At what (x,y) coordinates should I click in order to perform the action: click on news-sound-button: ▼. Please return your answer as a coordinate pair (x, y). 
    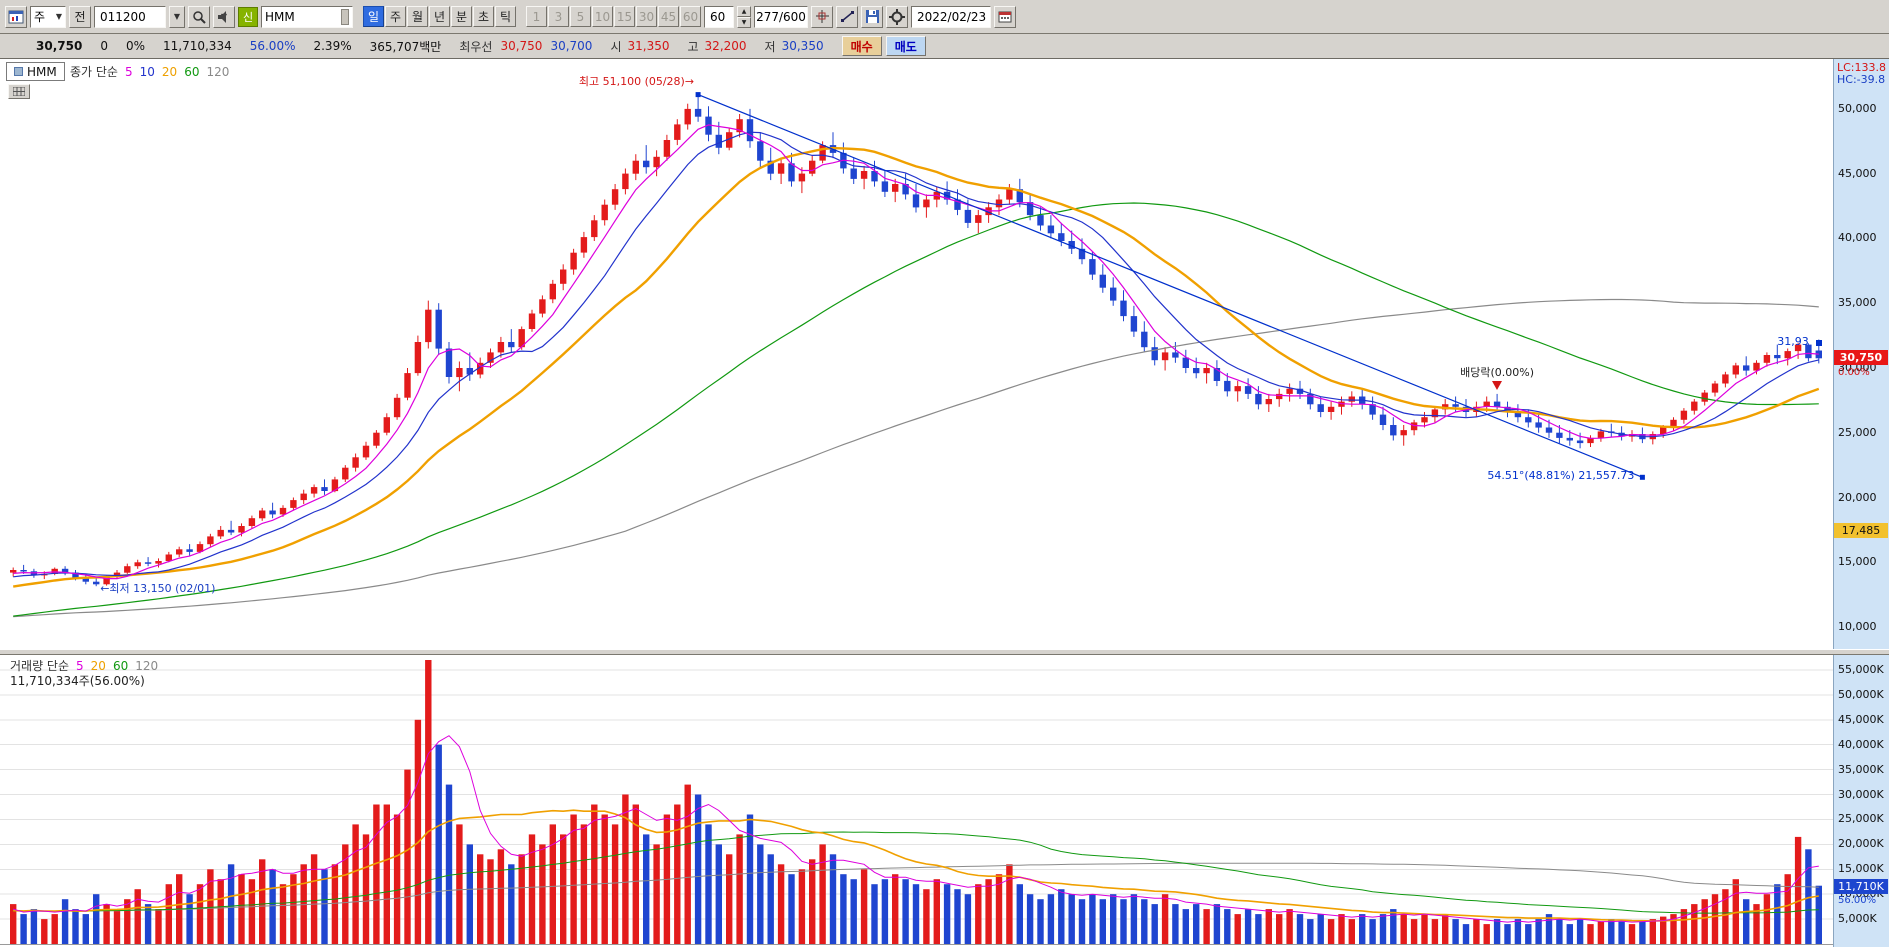
    Looking at the image, I should click on (224, 16).